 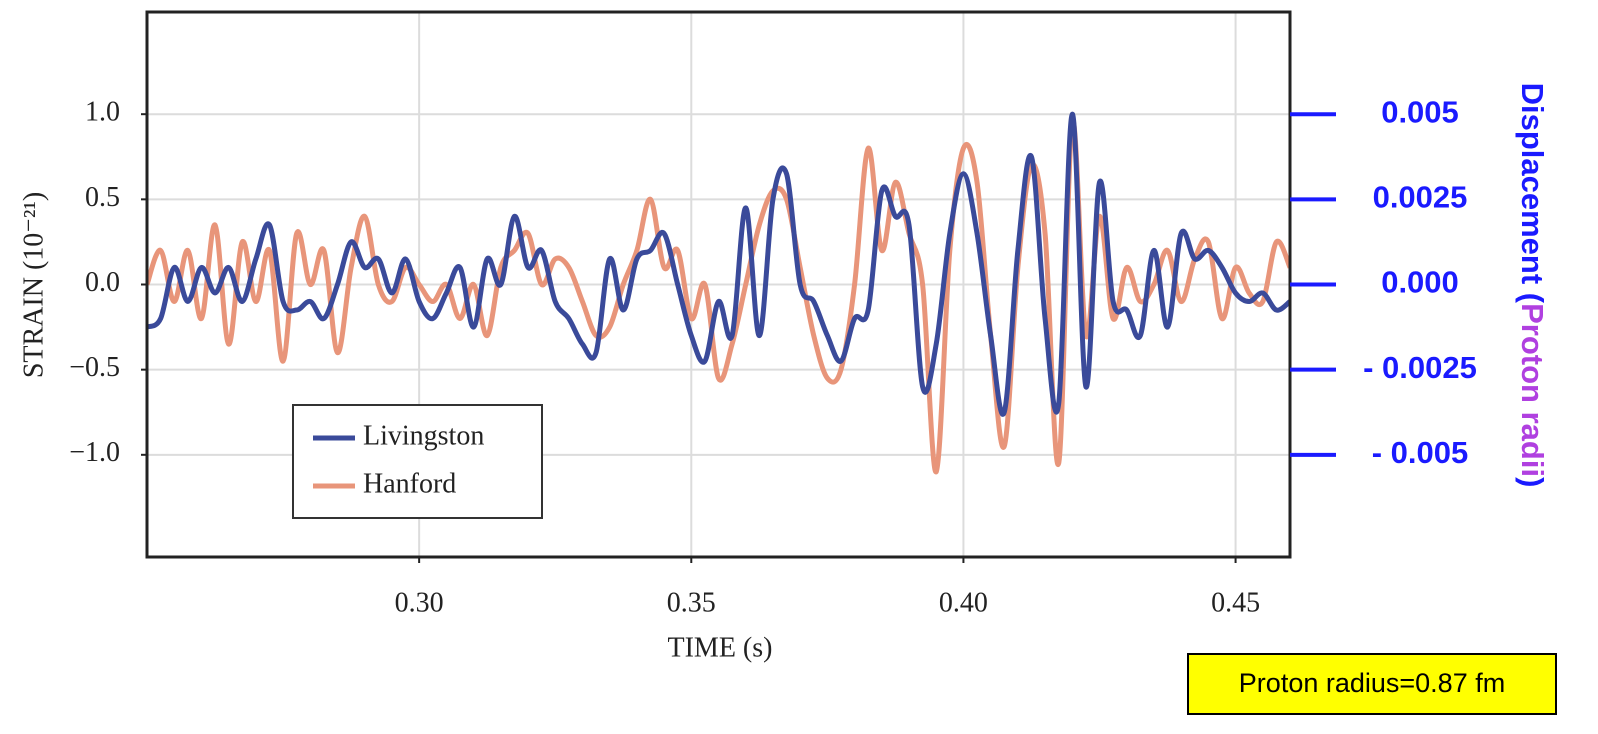 I want to click on y2-tick-label: - 0.0025, so click(x=1420, y=367).